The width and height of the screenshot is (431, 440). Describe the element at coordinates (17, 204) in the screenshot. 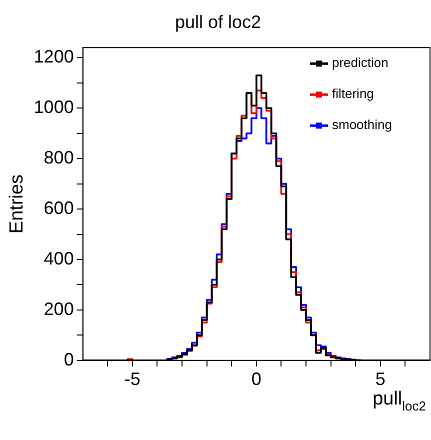

I see `y-axis-title: Entries` at that location.